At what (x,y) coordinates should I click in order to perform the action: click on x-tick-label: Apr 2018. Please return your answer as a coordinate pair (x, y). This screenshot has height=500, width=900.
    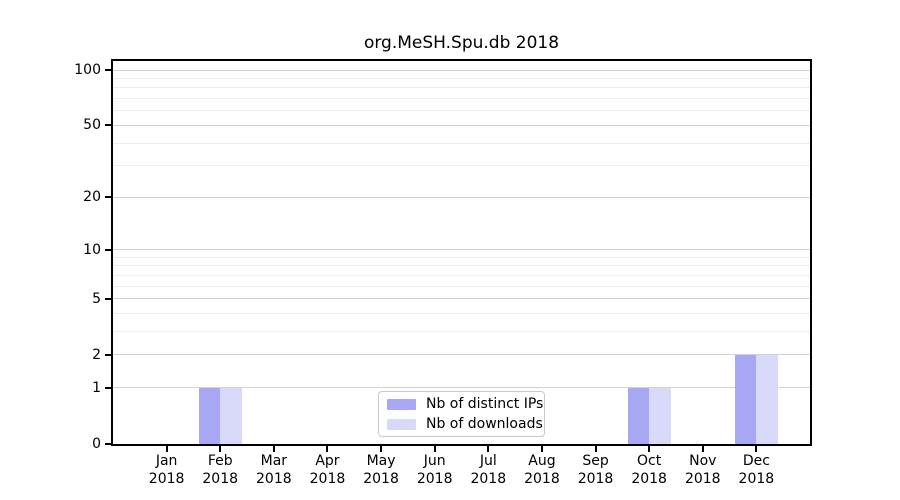
    Looking at the image, I should click on (327, 470).